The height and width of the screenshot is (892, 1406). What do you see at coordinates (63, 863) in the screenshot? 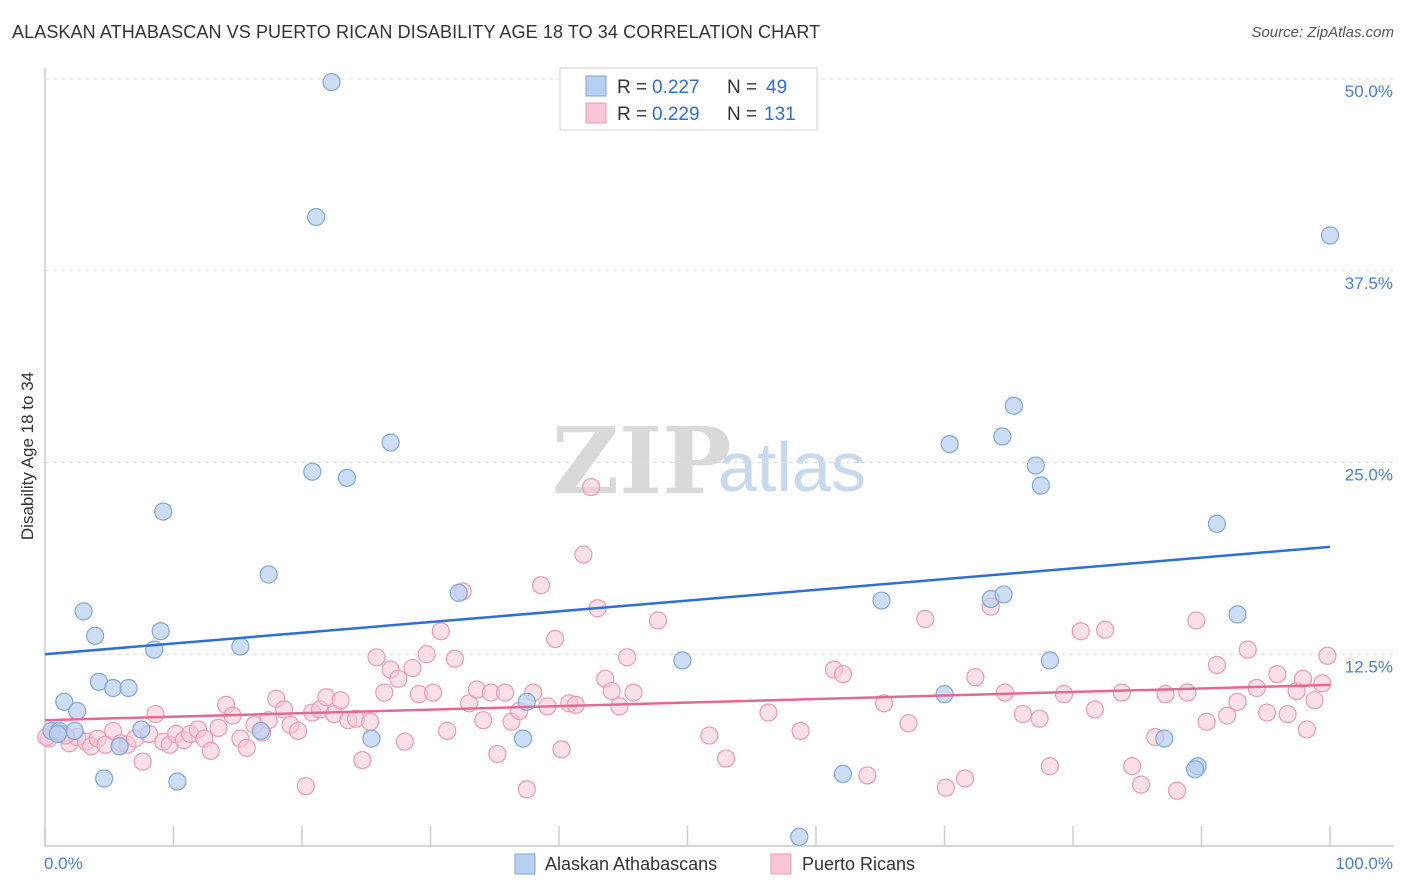
I see `x-tick-label-min: 0.0%` at bounding box center [63, 863].